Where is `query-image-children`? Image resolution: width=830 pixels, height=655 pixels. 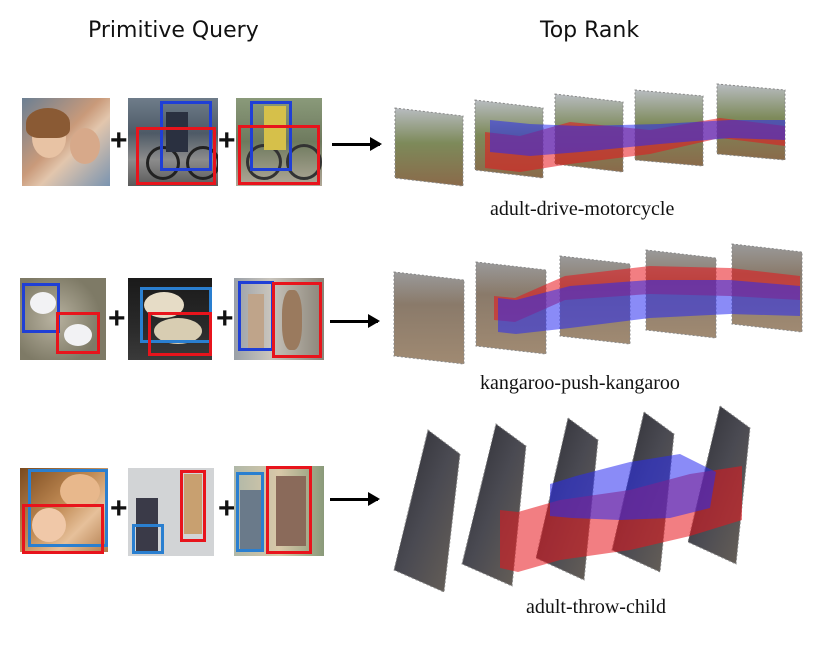
query-image-children is located at coordinates (66, 142).